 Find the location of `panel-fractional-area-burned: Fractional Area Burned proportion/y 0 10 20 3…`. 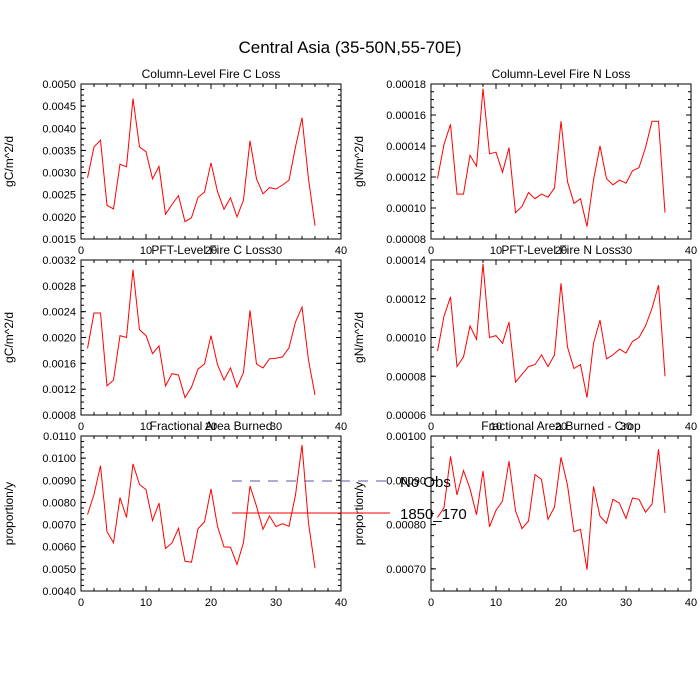

panel-fractional-area-burned: Fractional Area Burned proportion/y 0 10 20 3… is located at coordinates (174, 514).